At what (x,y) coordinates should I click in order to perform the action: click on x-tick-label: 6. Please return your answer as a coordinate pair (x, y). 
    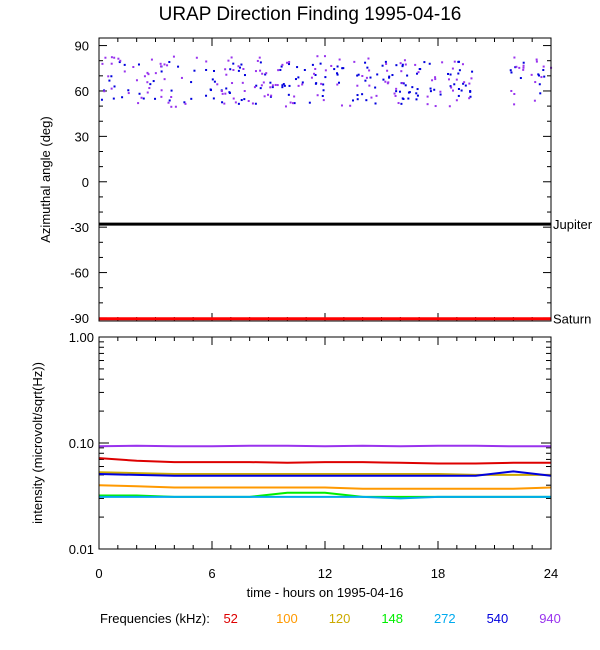
    Looking at the image, I should click on (211, 573).